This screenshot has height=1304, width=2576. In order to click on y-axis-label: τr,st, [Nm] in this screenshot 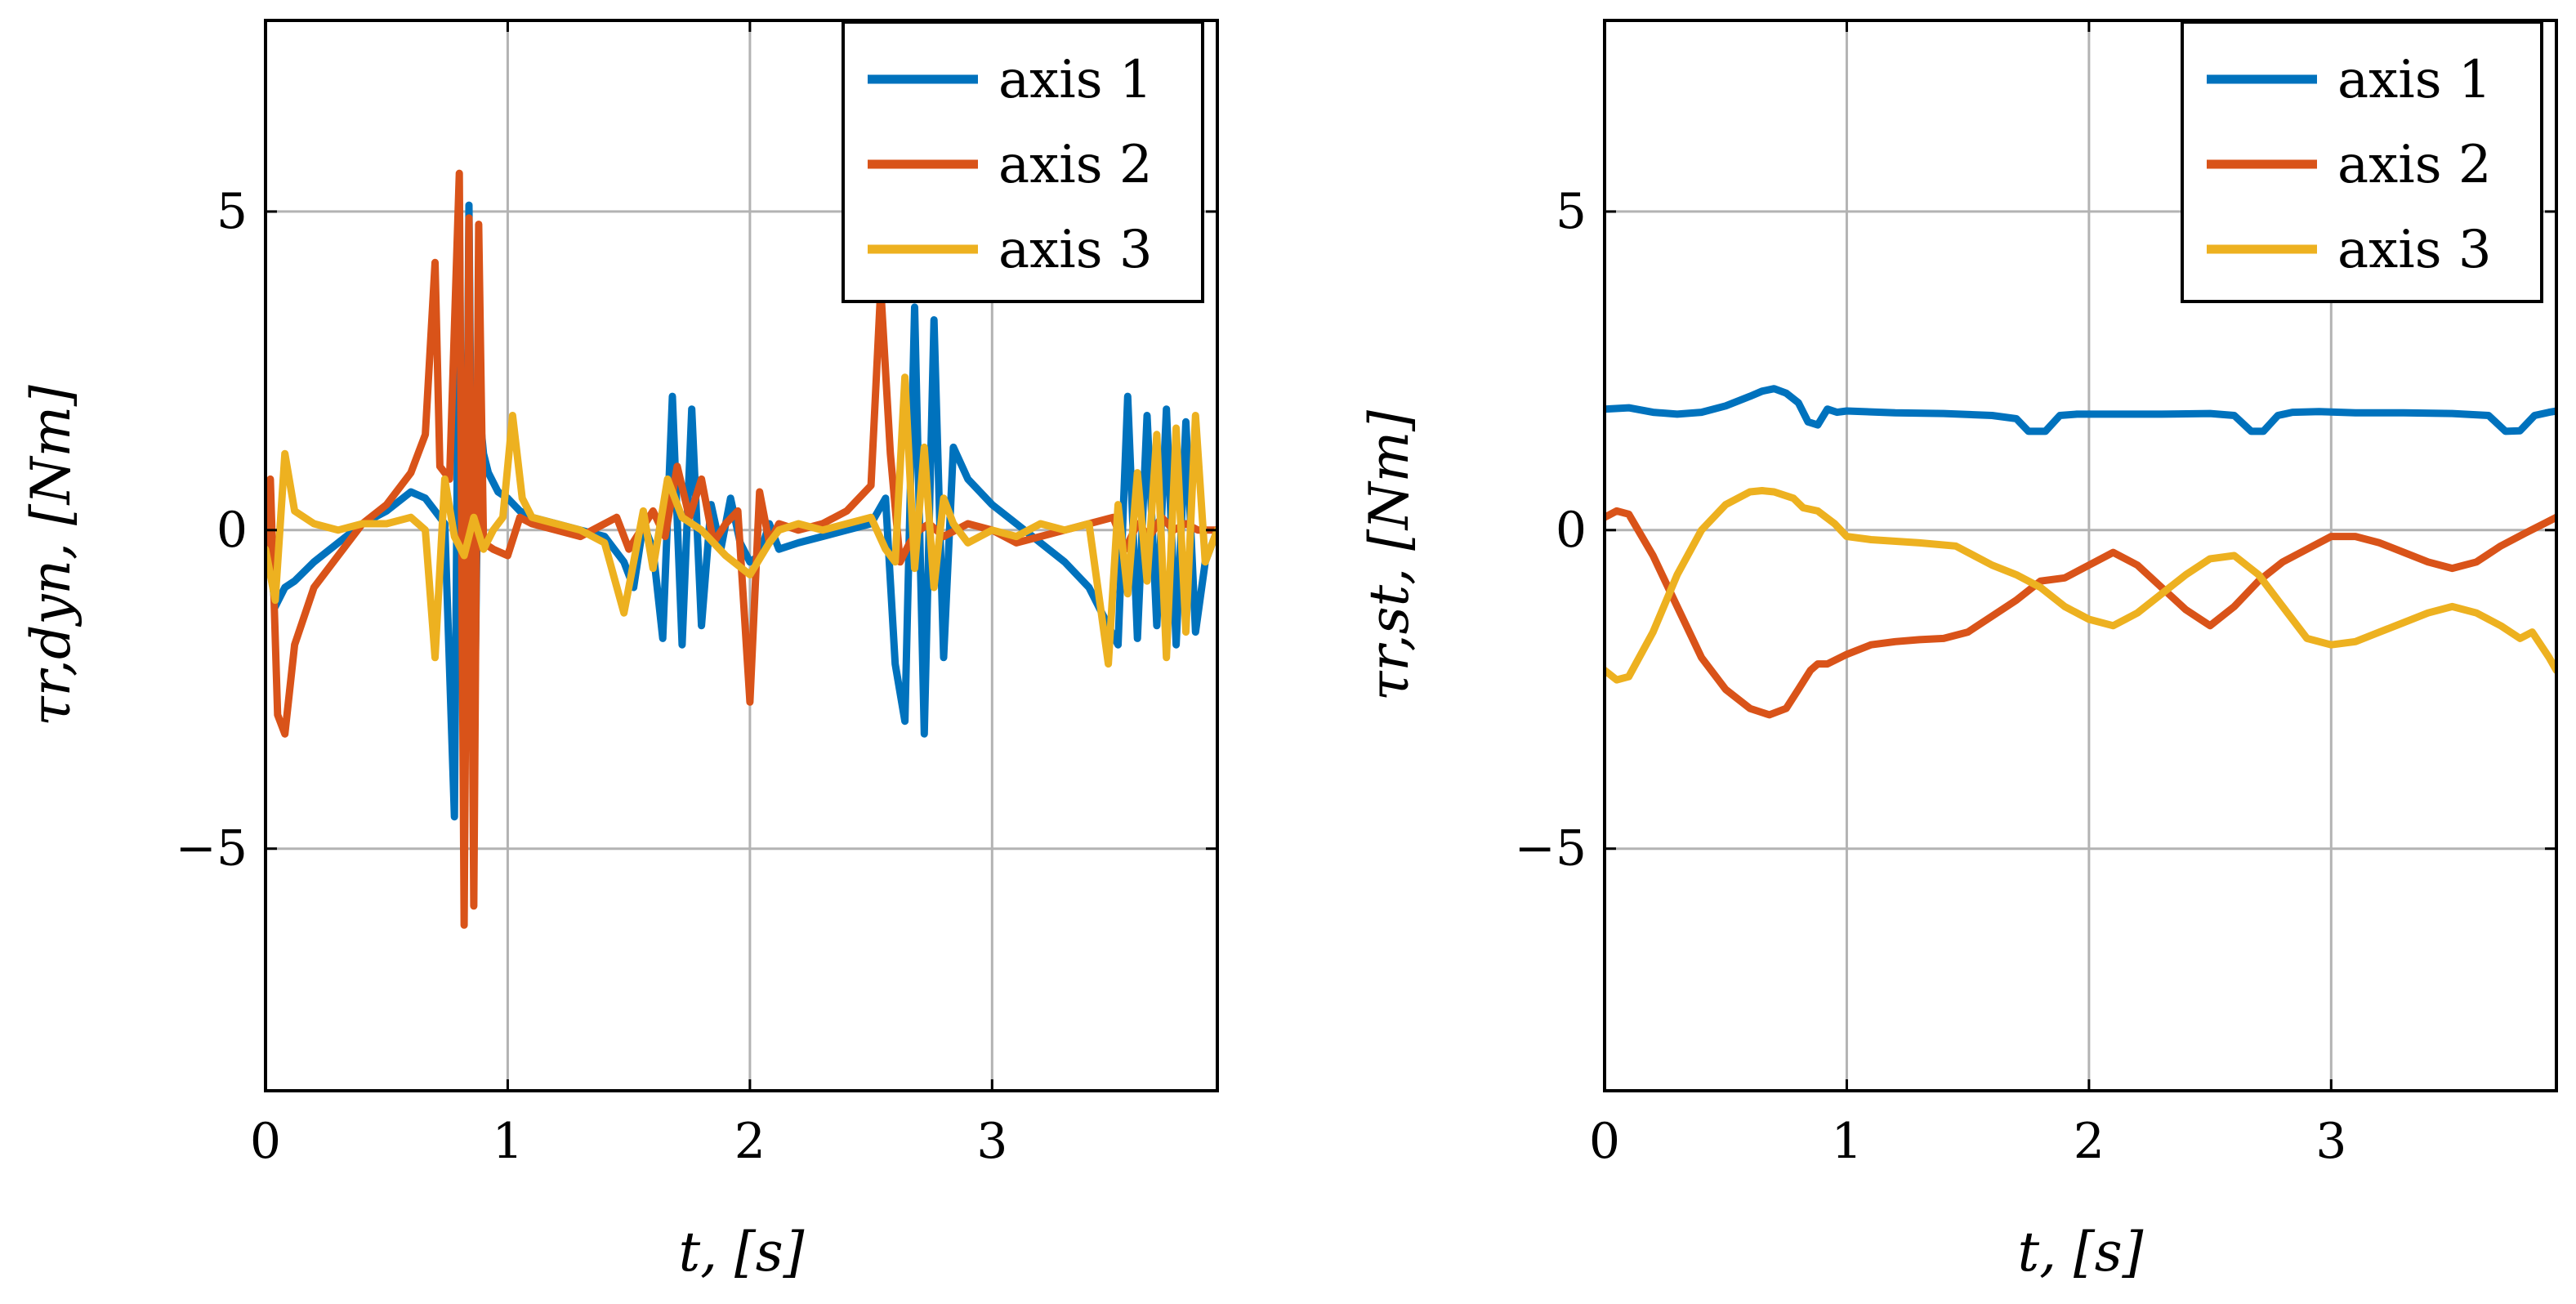, I will do `click(1390, 555)`.